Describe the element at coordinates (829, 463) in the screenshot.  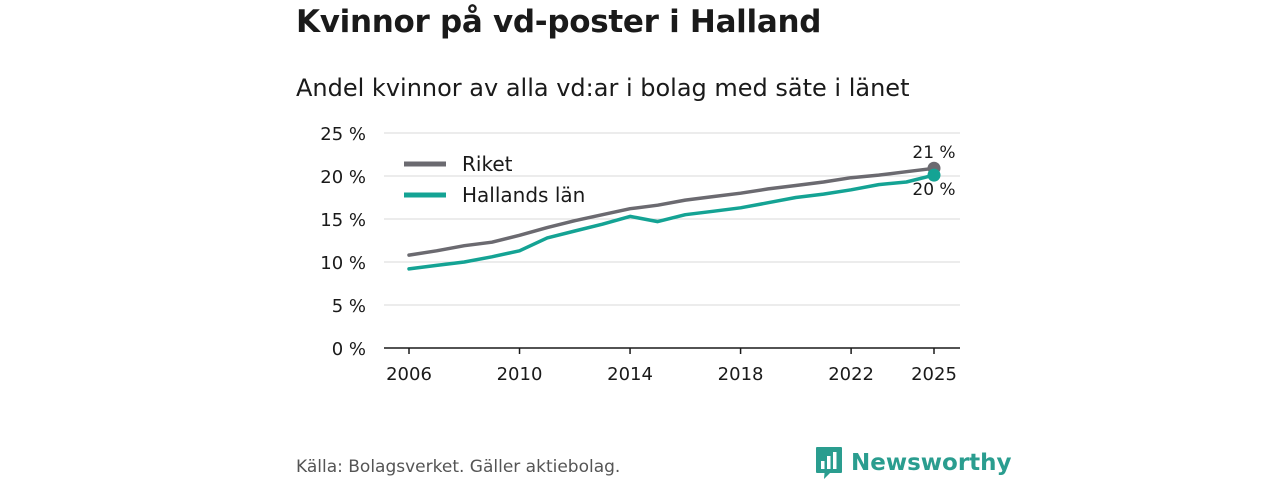
I see `bar-chart-speech-icon` at that location.